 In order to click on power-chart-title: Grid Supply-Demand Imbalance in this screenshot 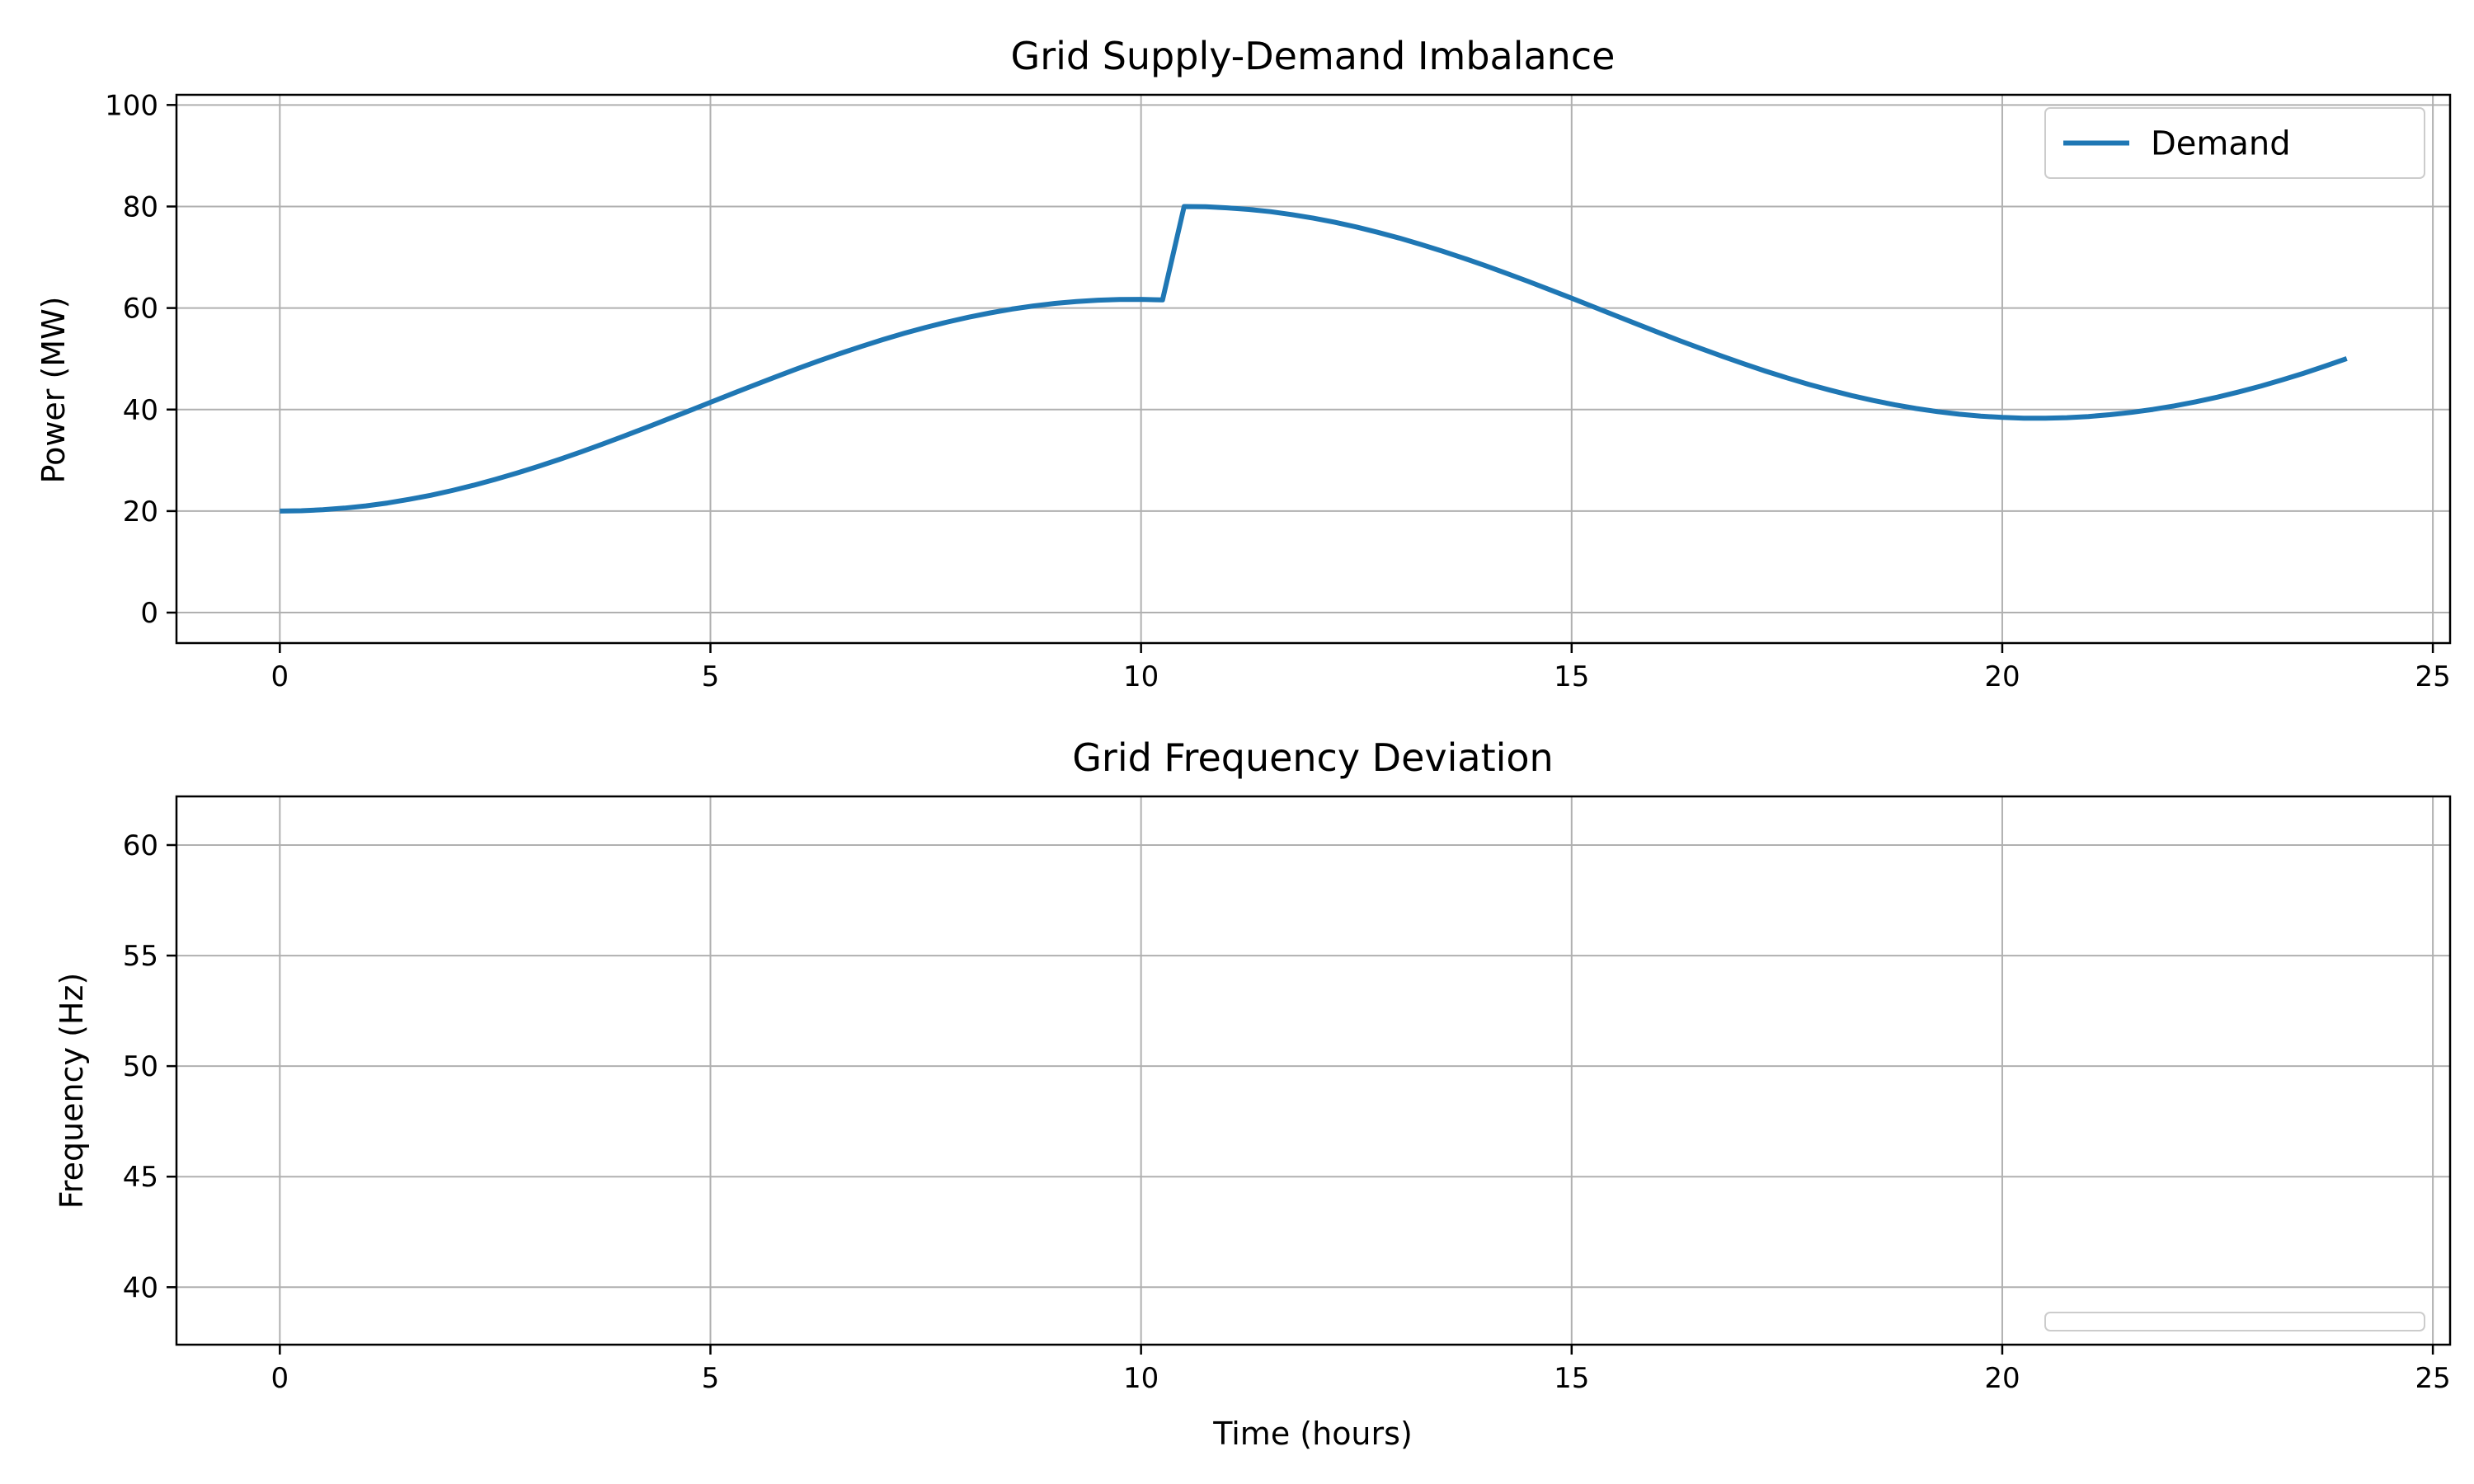, I will do `click(1313, 56)`.